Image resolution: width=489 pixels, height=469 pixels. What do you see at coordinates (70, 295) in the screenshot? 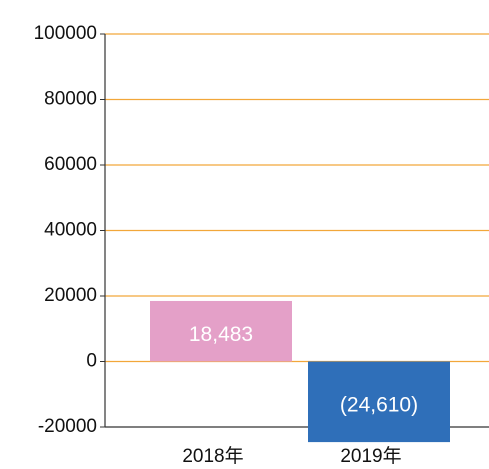
I see `y-tick-label: 20000` at bounding box center [70, 295].